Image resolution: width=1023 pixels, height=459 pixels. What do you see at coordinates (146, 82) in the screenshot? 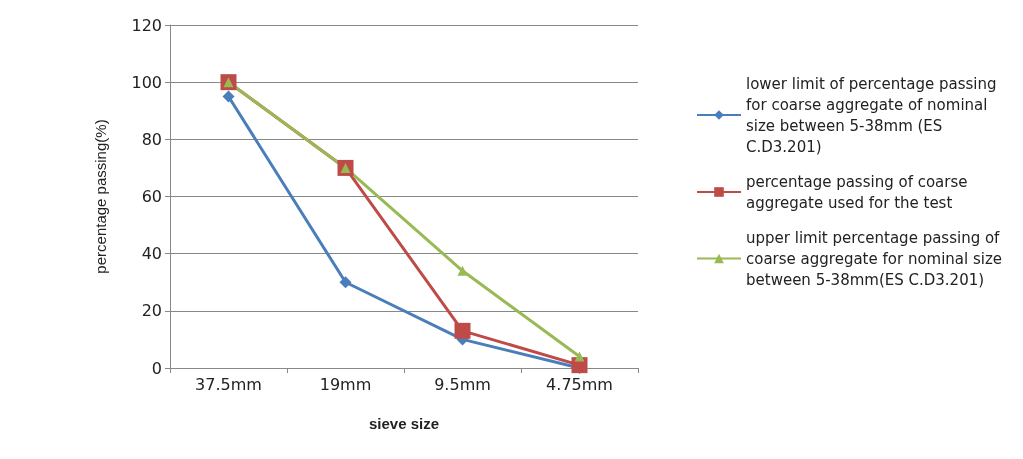
I see `y-tick-label: 100` at bounding box center [146, 82].